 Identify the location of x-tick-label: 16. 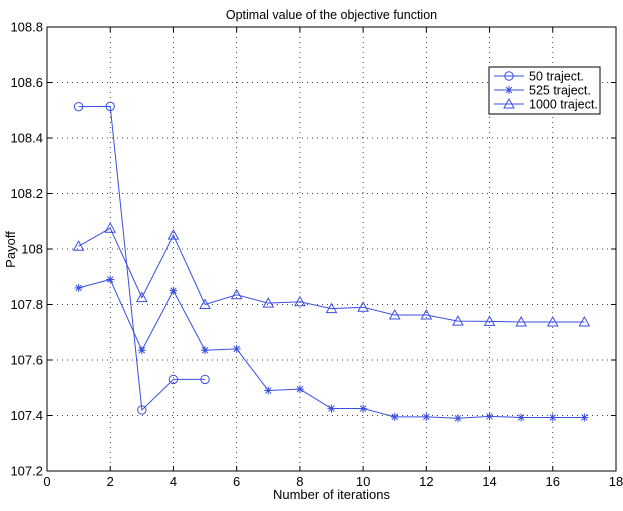
(553, 481).